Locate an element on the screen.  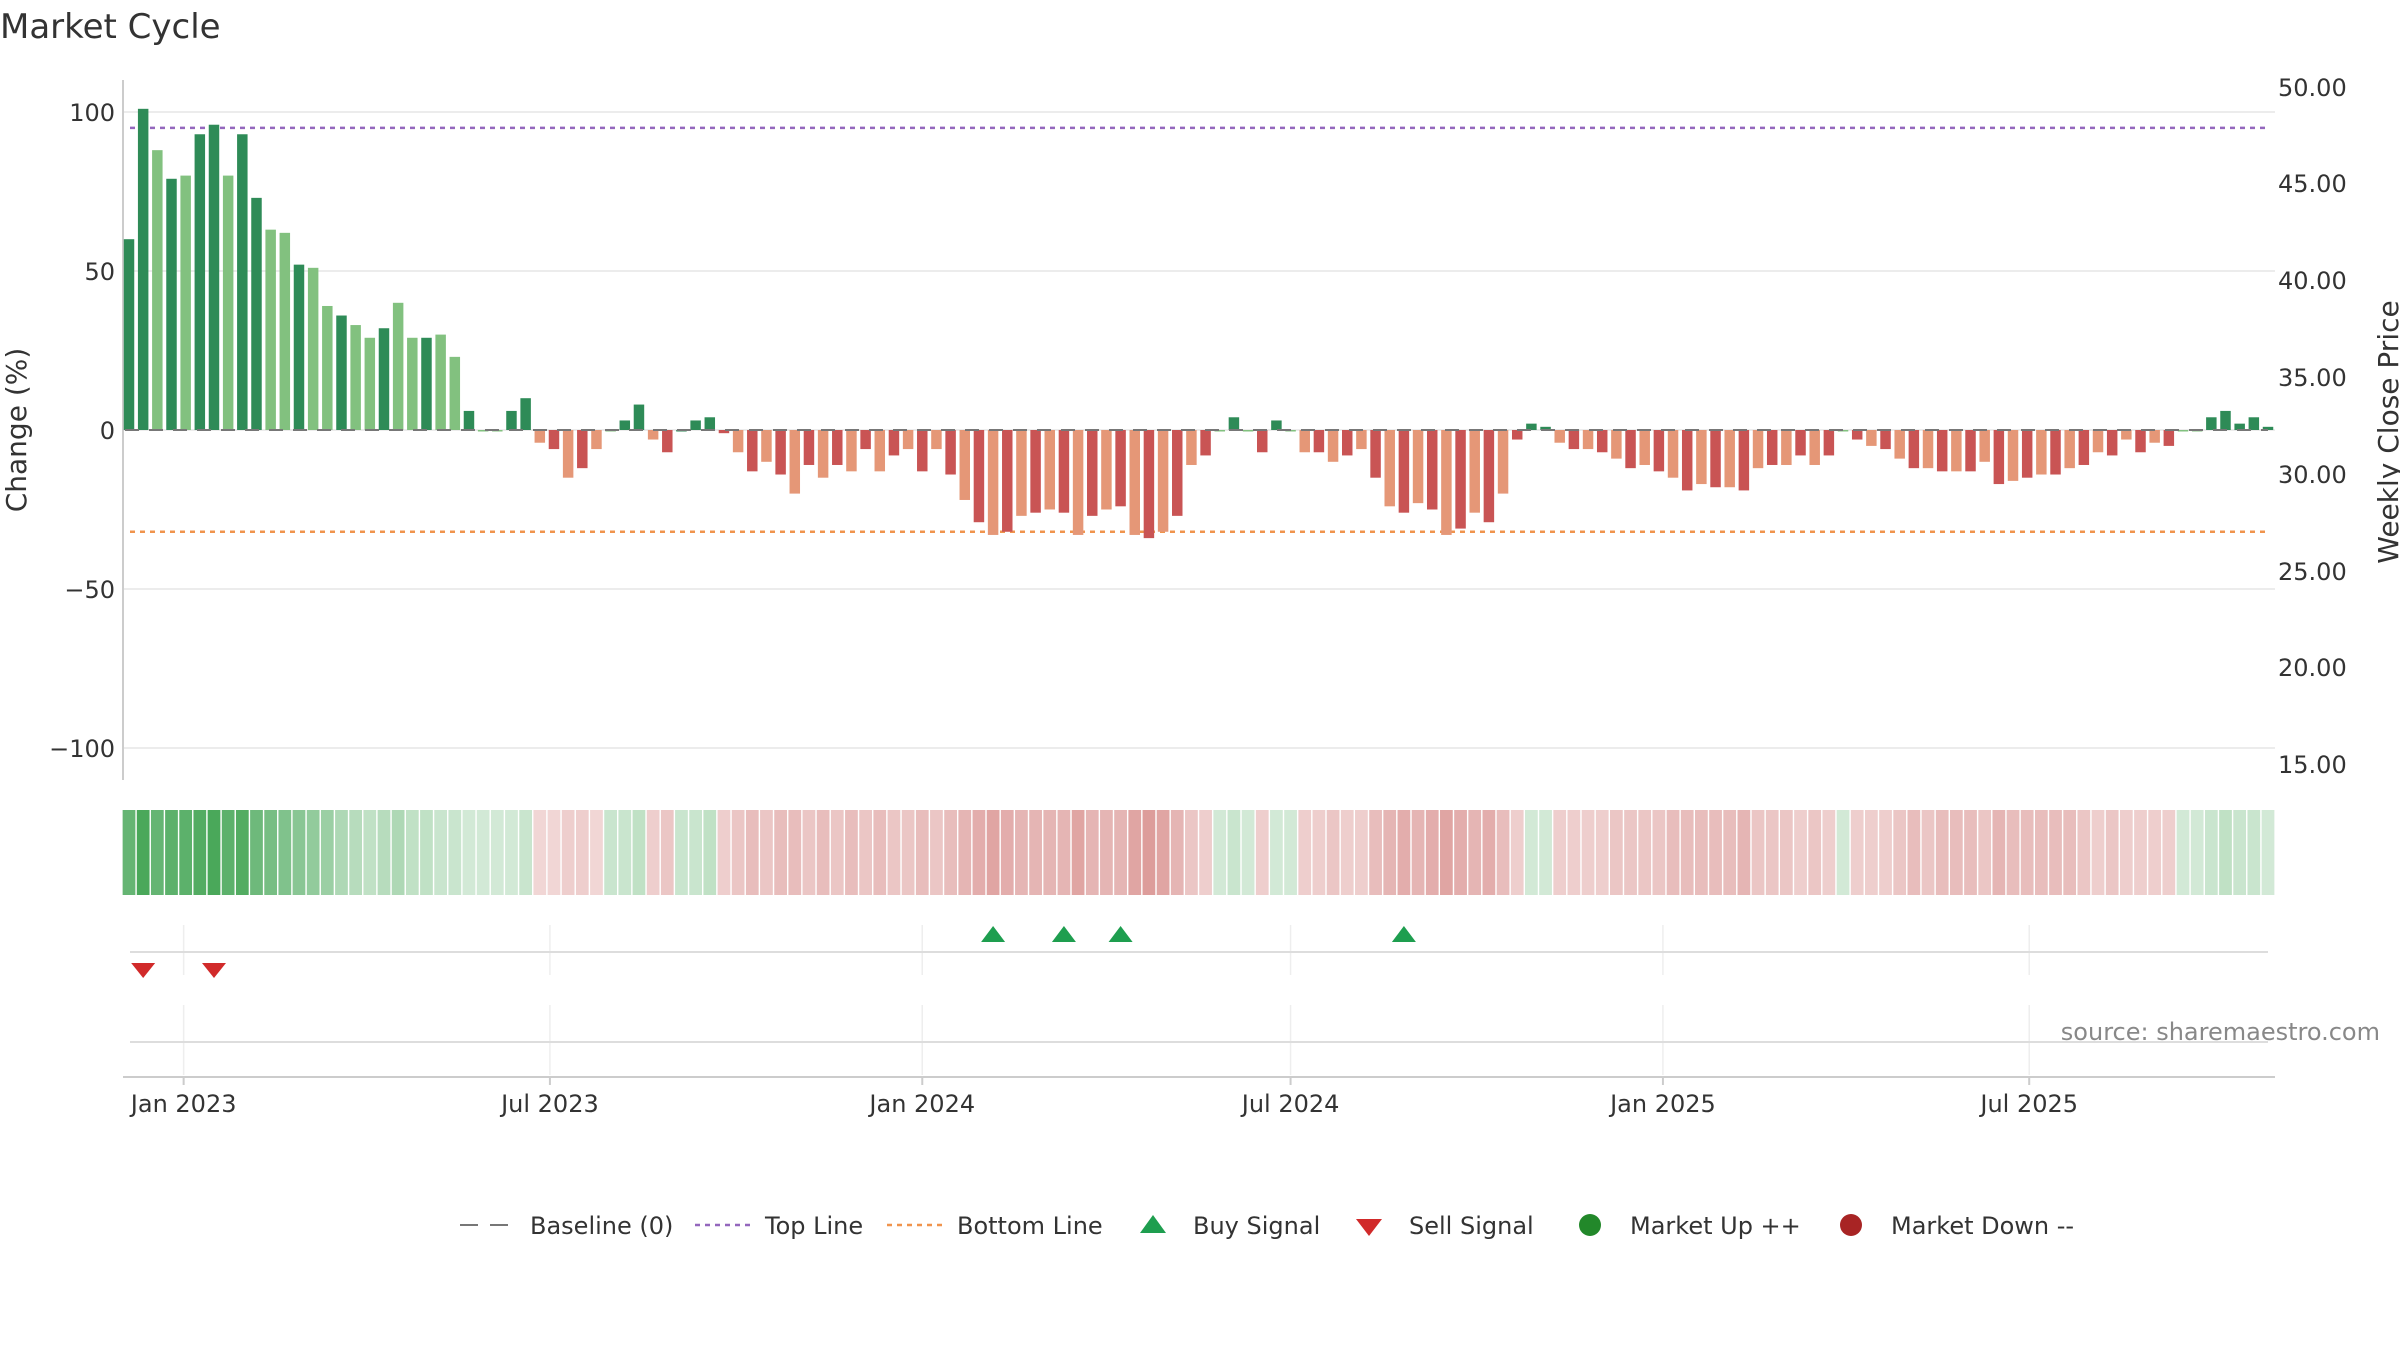
buy-signal-marker is located at coordinates (993, 934).